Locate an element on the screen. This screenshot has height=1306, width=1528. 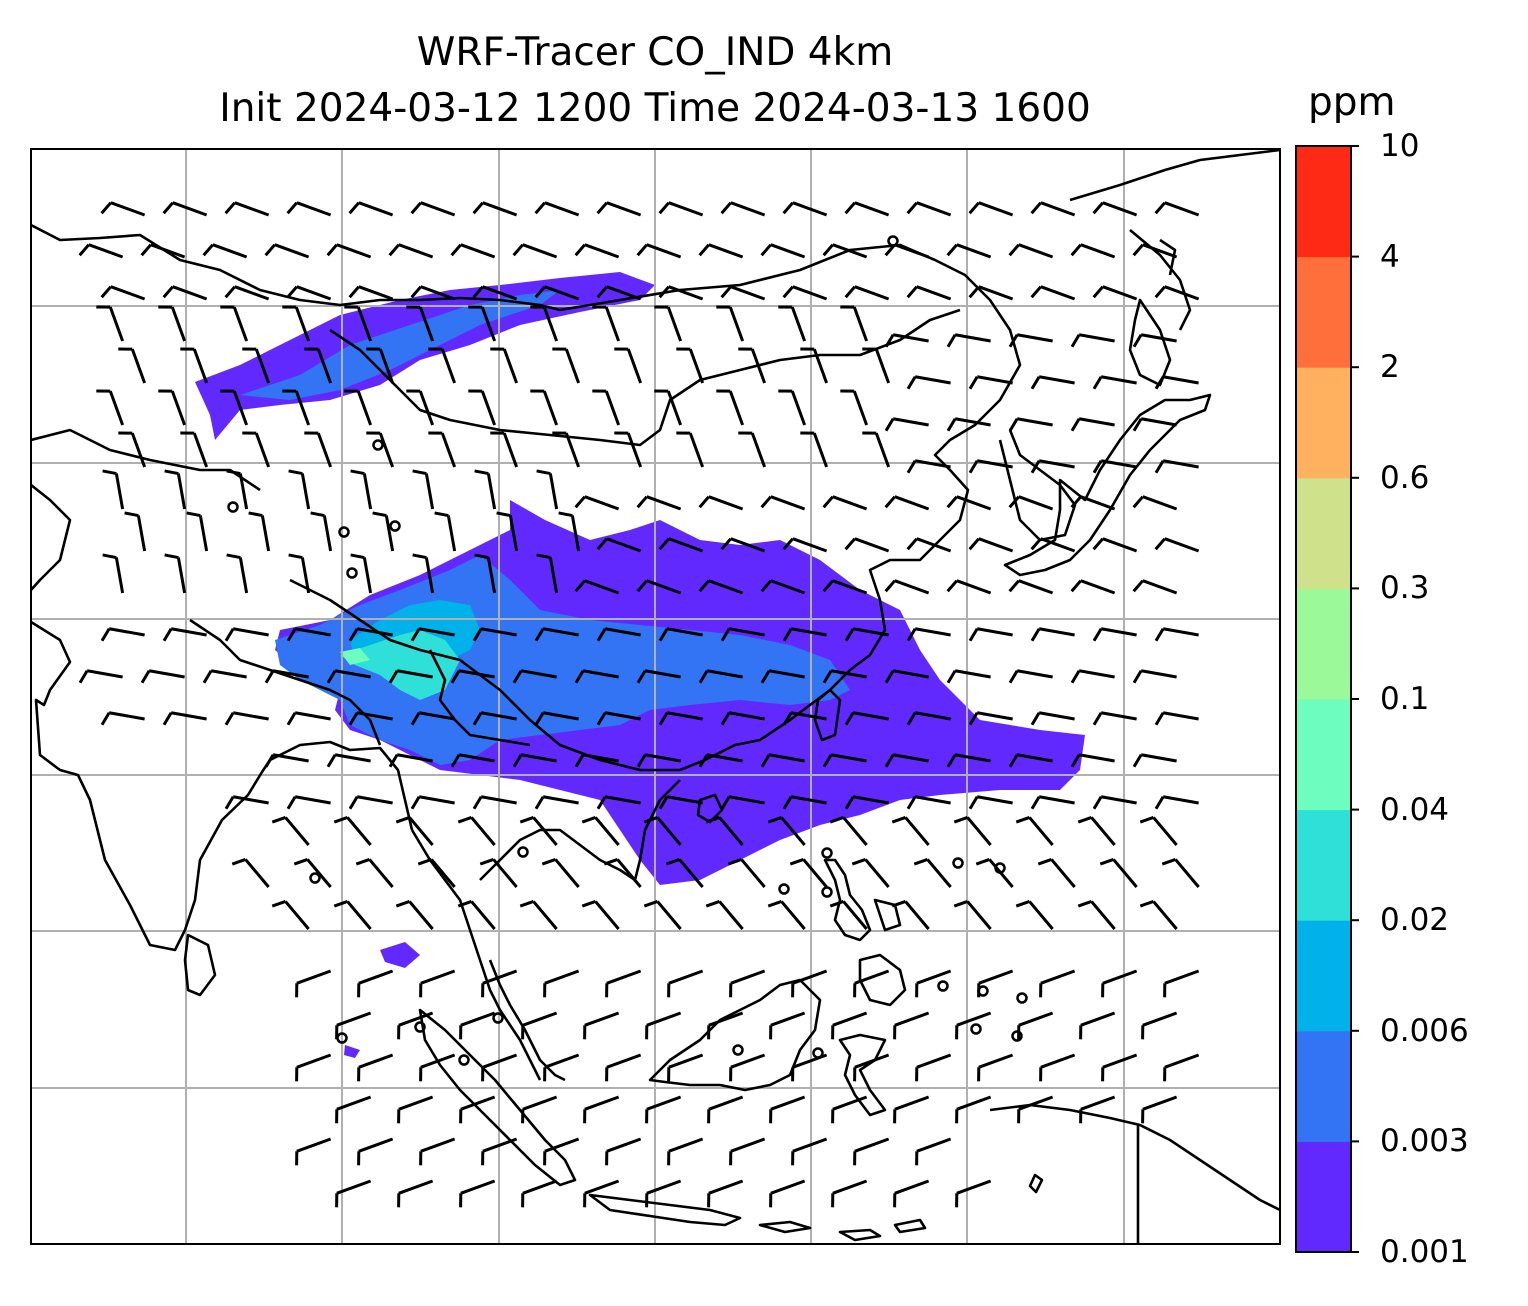
colorbar-segment is located at coordinates (1323, 976).